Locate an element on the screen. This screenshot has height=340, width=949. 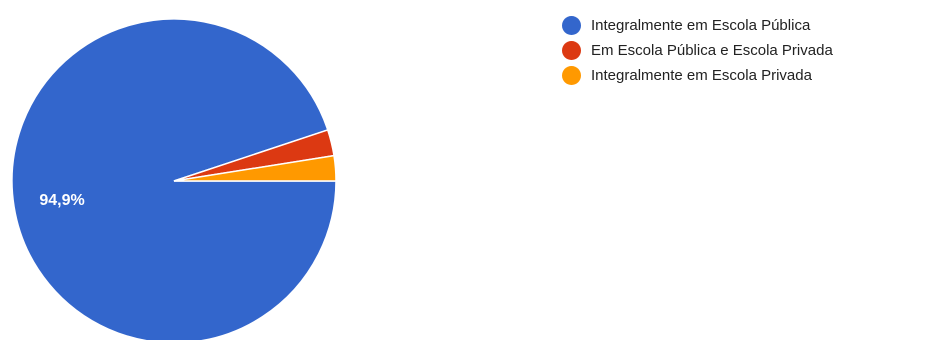
pie-labels: 94,9% is located at coordinates (61, 200).